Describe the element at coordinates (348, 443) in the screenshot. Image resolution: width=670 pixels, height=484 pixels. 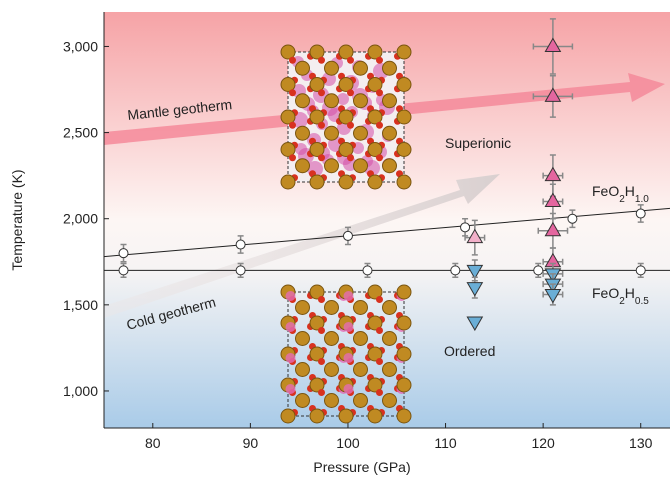
I see `x-tick-label: 100` at that location.